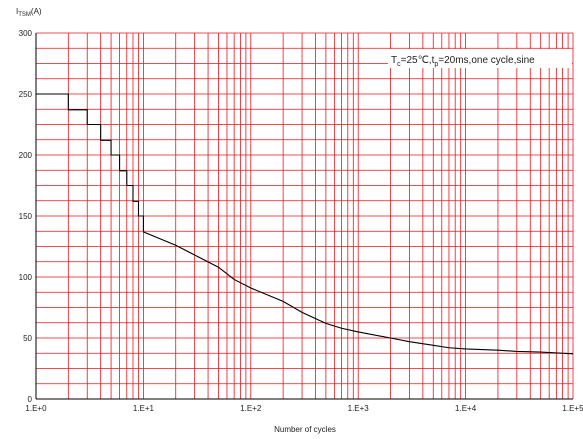 The width and height of the screenshot is (583, 439). Describe the element at coordinates (26, 216) in the screenshot. I see `y-tick-label: 150` at that location.